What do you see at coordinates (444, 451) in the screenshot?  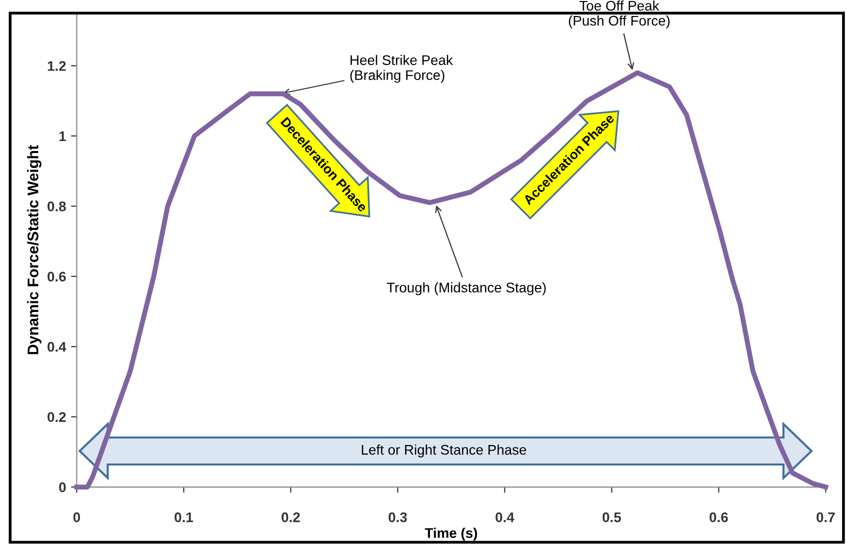 I see `annotation: Left or Right Stance Phase` at bounding box center [444, 451].